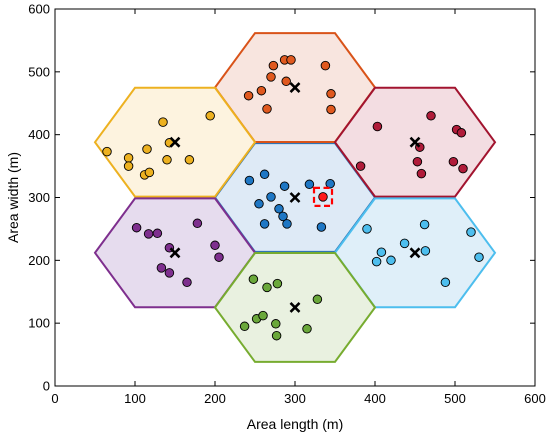 The image size is (550, 437). I want to click on y-tick-label-300: 300, so click(39, 197).